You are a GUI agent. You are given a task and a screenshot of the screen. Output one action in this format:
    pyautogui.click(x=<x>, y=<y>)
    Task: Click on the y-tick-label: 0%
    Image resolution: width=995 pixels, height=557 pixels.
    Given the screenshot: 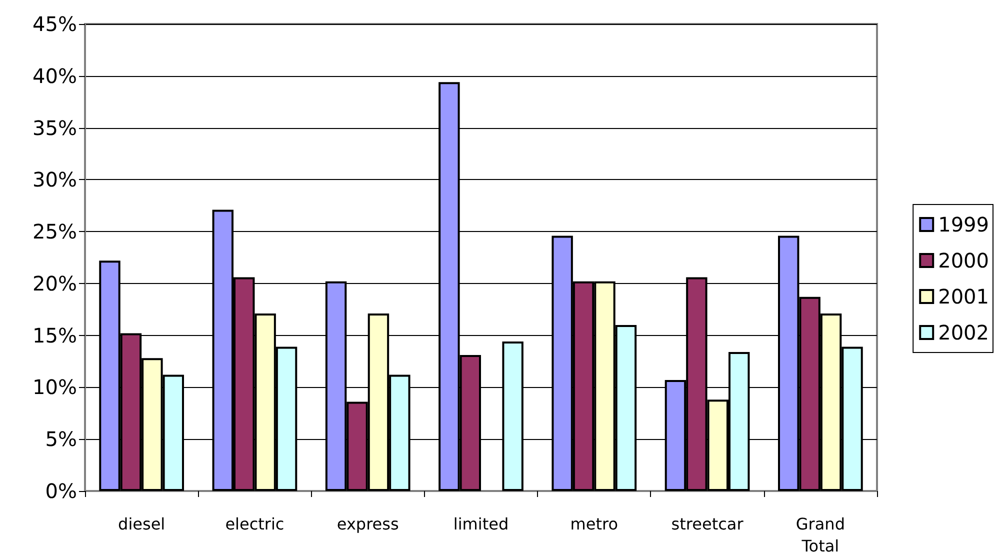 What is the action you would take?
    pyautogui.click(x=61, y=491)
    